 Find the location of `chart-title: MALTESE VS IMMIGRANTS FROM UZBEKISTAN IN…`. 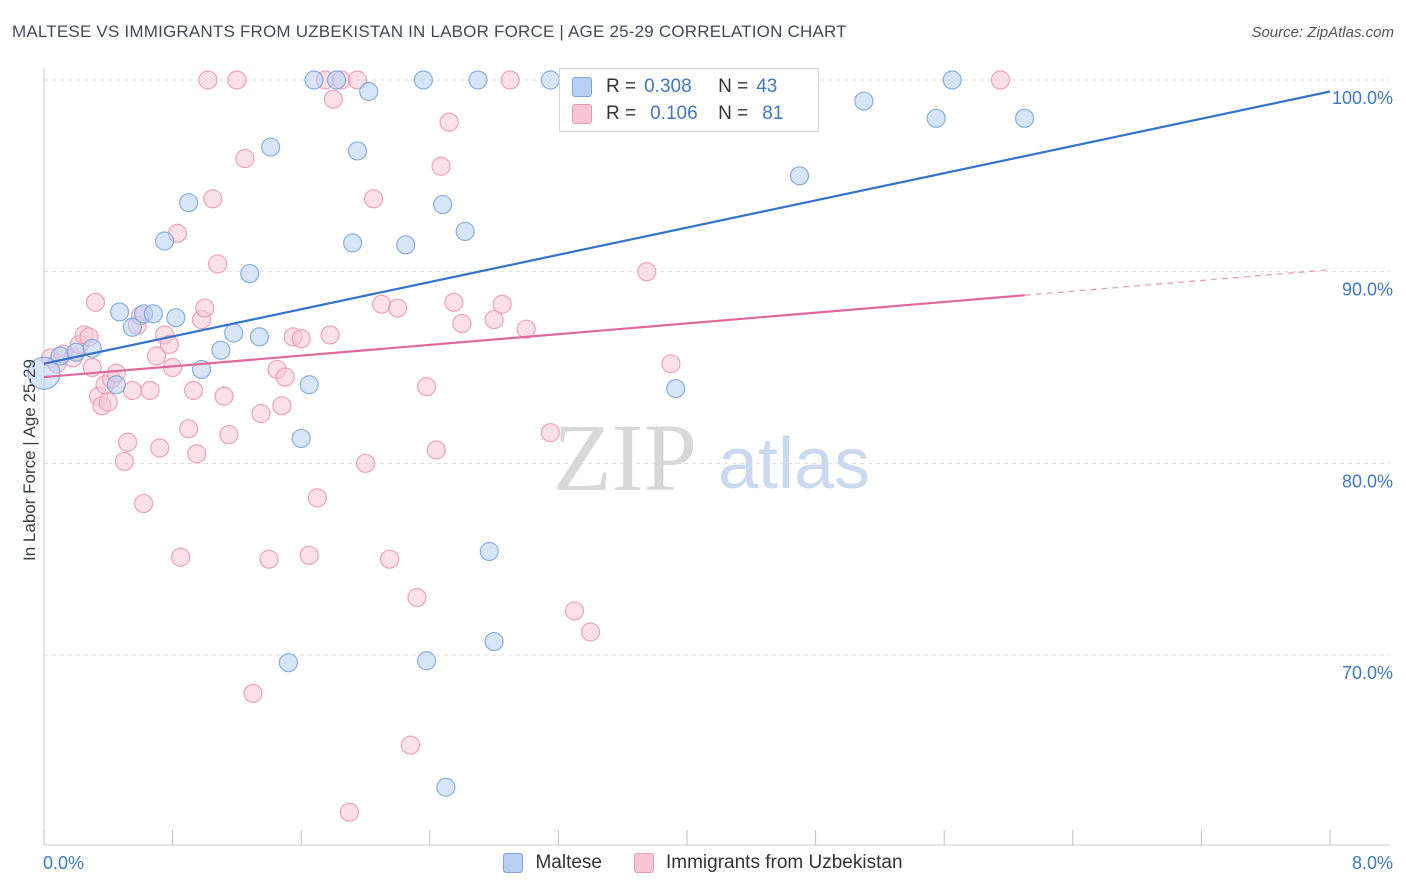

chart-title: MALTESE VS IMMIGRANTS FROM UZBEKISTAN IN… is located at coordinates (429, 31).